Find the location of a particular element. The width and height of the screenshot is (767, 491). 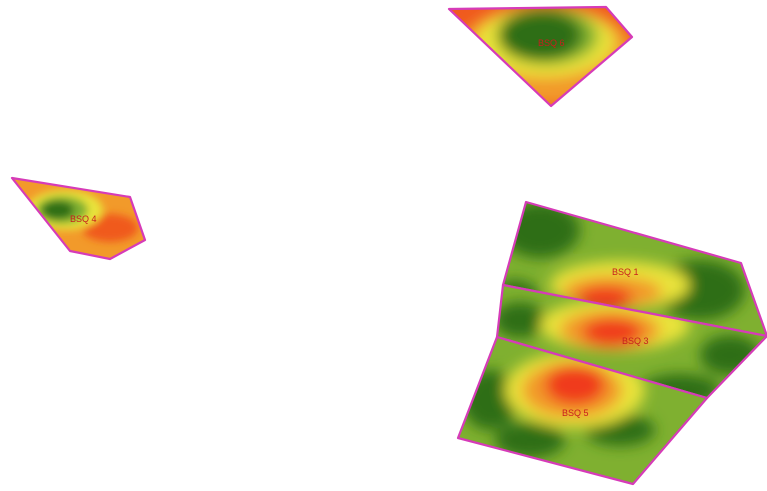

parcel-label: BSQ 5 is located at coordinates (575, 413).